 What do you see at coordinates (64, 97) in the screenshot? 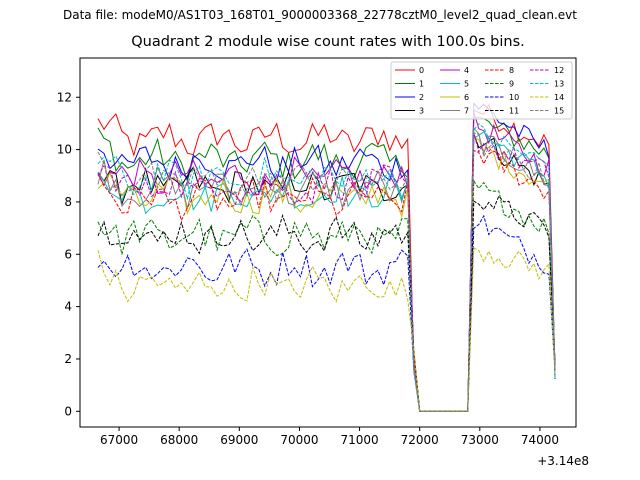
I see `y-tick-label: 12` at bounding box center [64, 97].